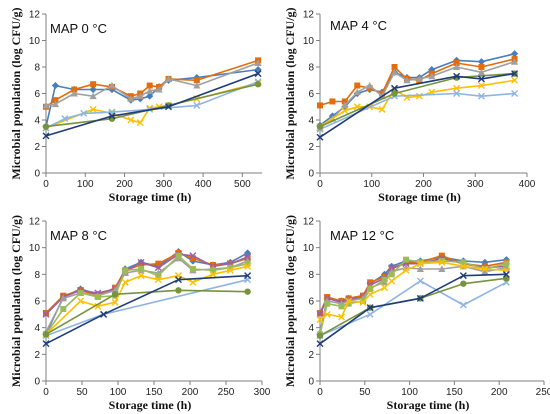  I want to click on panel-title: MAP 12 °C, so click(362, 235).